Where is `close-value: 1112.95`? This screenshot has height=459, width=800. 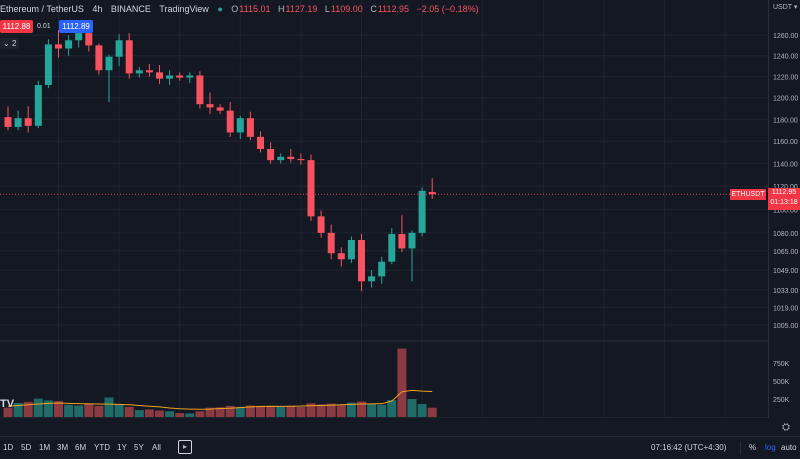
close-value: 1112.95 is located at coordinates (393, 9).